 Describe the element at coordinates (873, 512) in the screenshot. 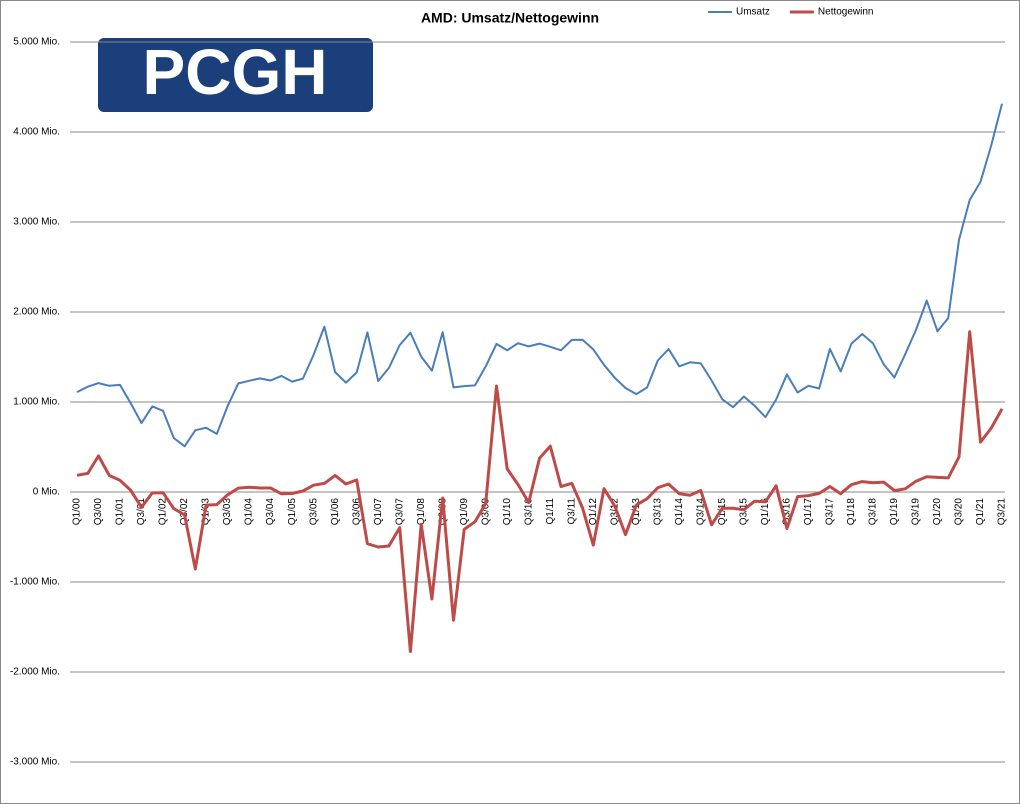

I see `x-tick-label: Q3/18` at that location.